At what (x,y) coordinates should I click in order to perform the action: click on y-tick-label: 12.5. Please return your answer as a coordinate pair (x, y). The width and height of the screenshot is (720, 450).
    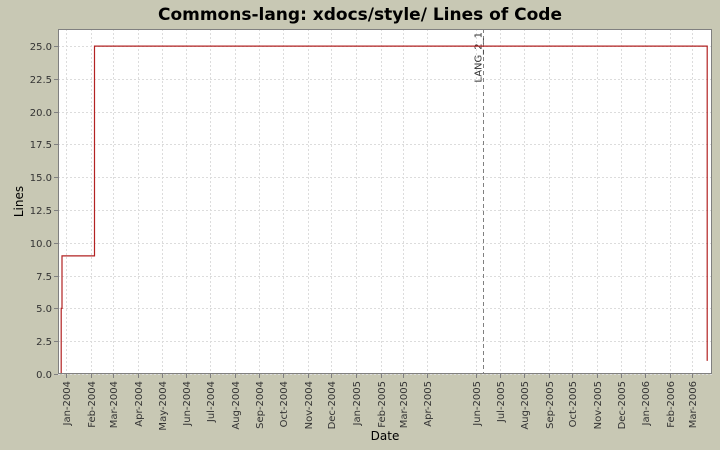
    Looking at the image, I should click on (41, 211).